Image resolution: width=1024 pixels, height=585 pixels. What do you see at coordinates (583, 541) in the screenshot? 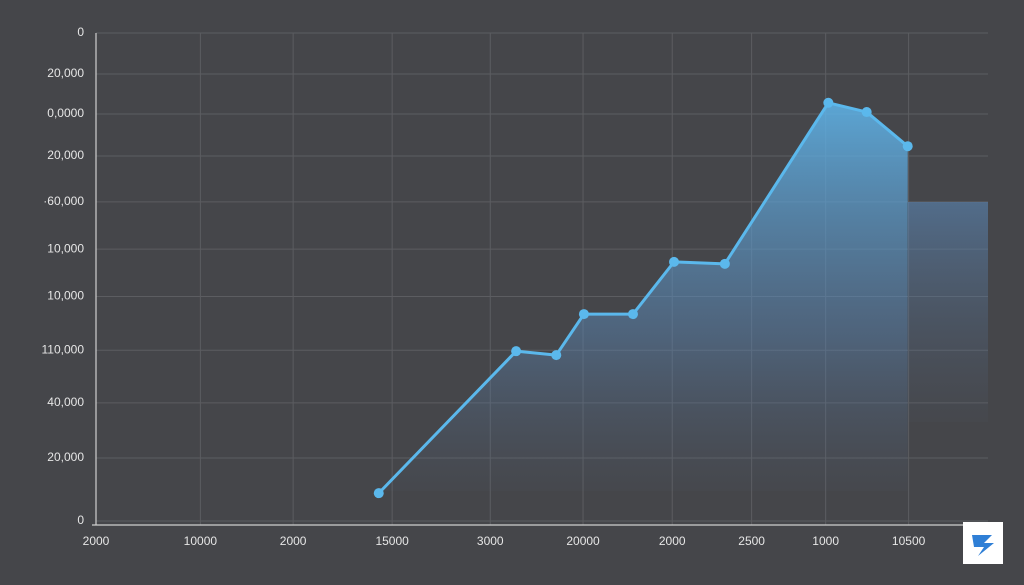
I see `x-tick-label: 20000` at bounding box center [583, 541].